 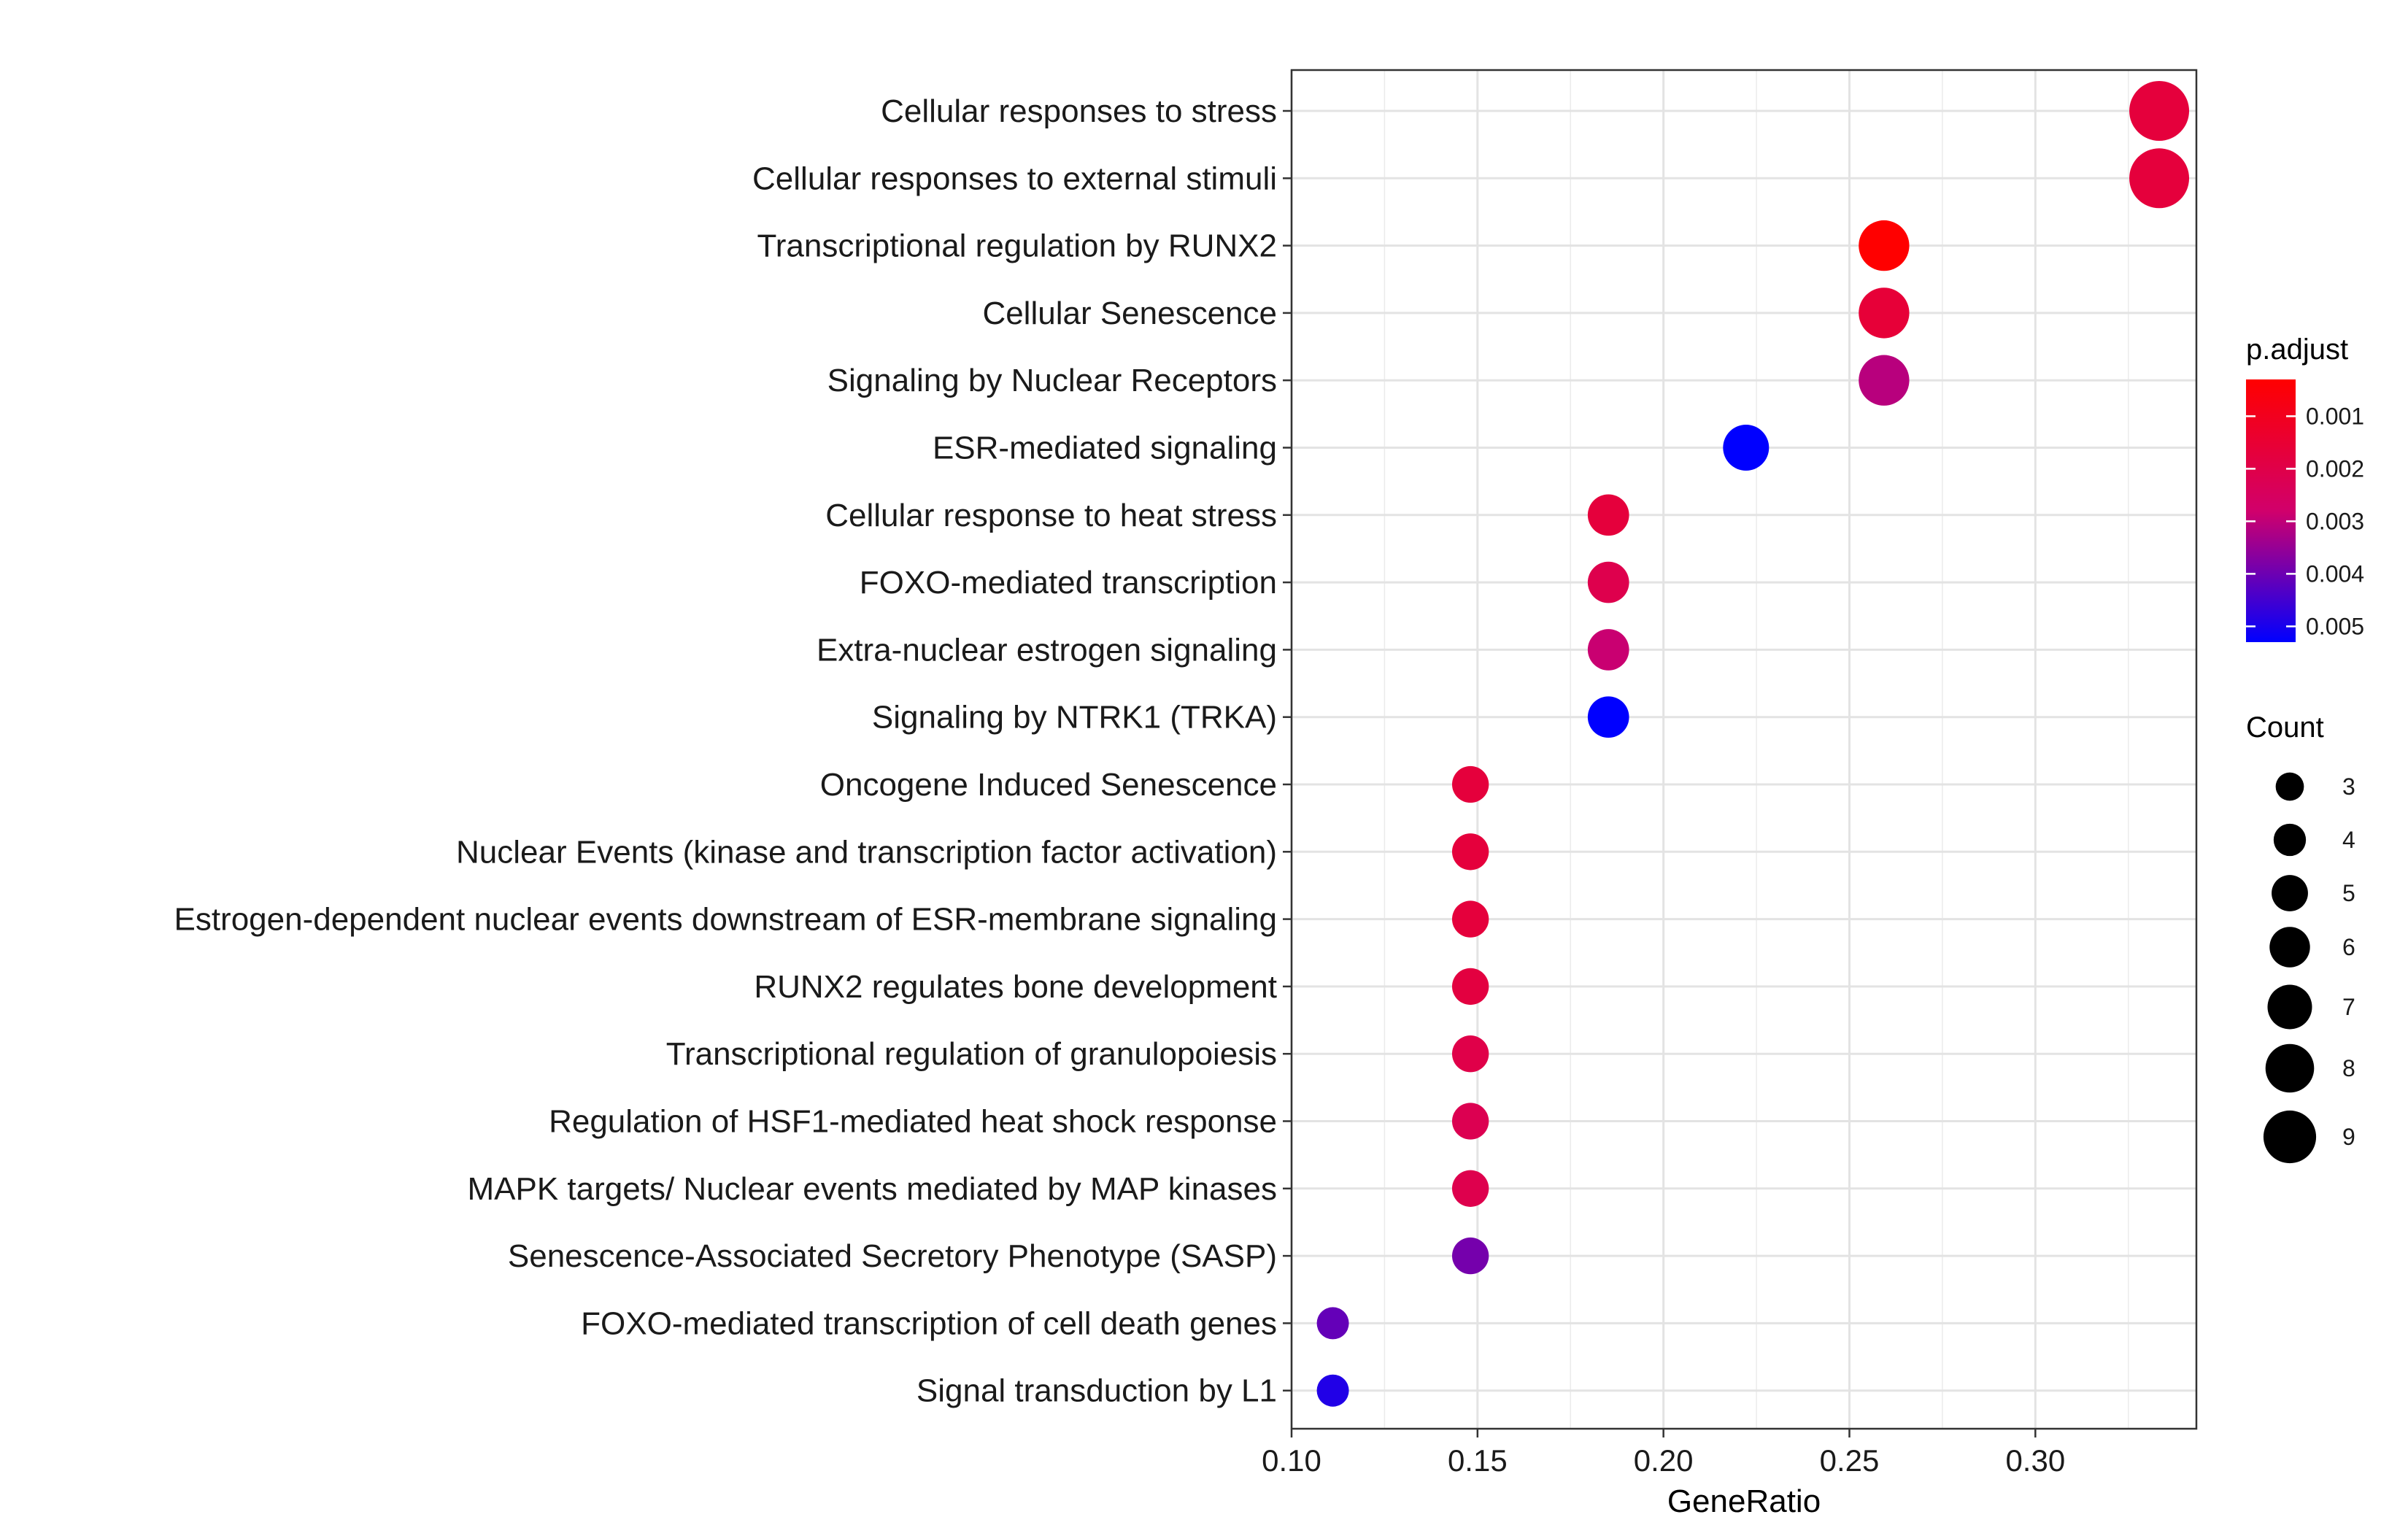 What do you see at coordinates (2335, 573) in the screenshot?
I see `color-legend-label: 0.004` at bounding box center [2335, 573].